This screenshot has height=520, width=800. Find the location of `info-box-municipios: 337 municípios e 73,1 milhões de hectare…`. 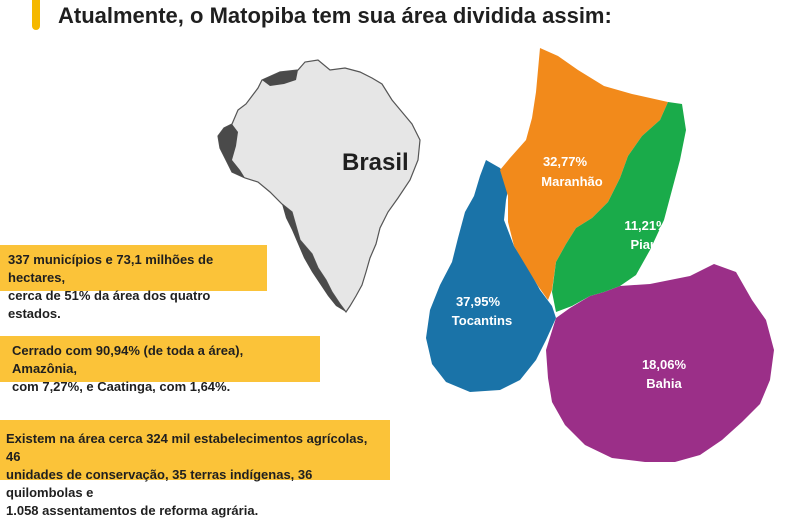

info-box-municipios: 337 municípios e 73,1 milhões de hectare… is located at coordinates (133, 283).